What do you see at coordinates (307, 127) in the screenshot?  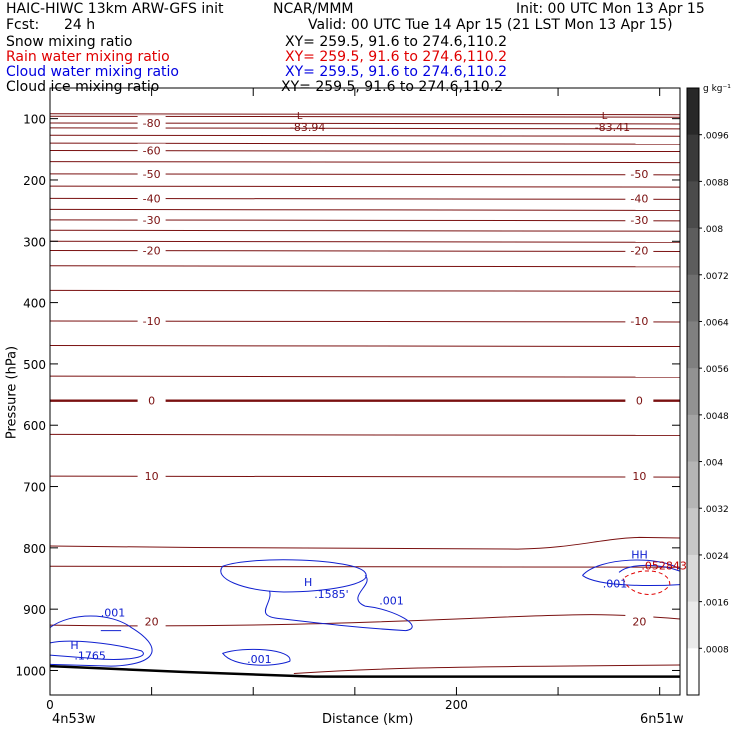 I see `low-value: -83.94` at bounding box center [307, 127].